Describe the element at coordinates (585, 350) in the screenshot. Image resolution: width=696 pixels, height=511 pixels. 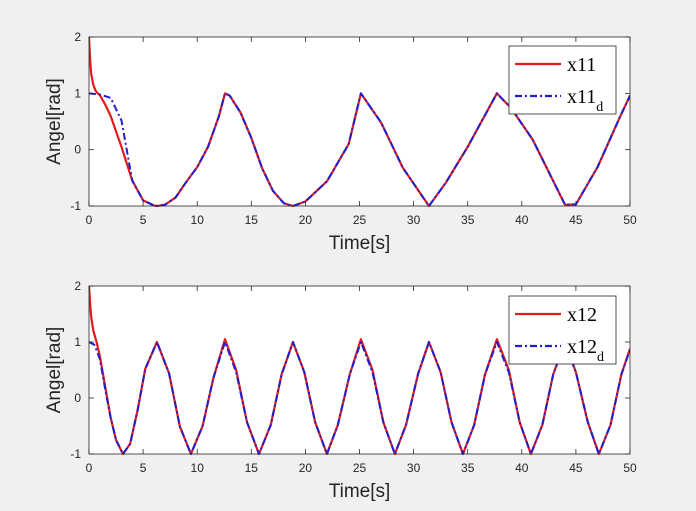
I see `legend-label: x12d` at that location.